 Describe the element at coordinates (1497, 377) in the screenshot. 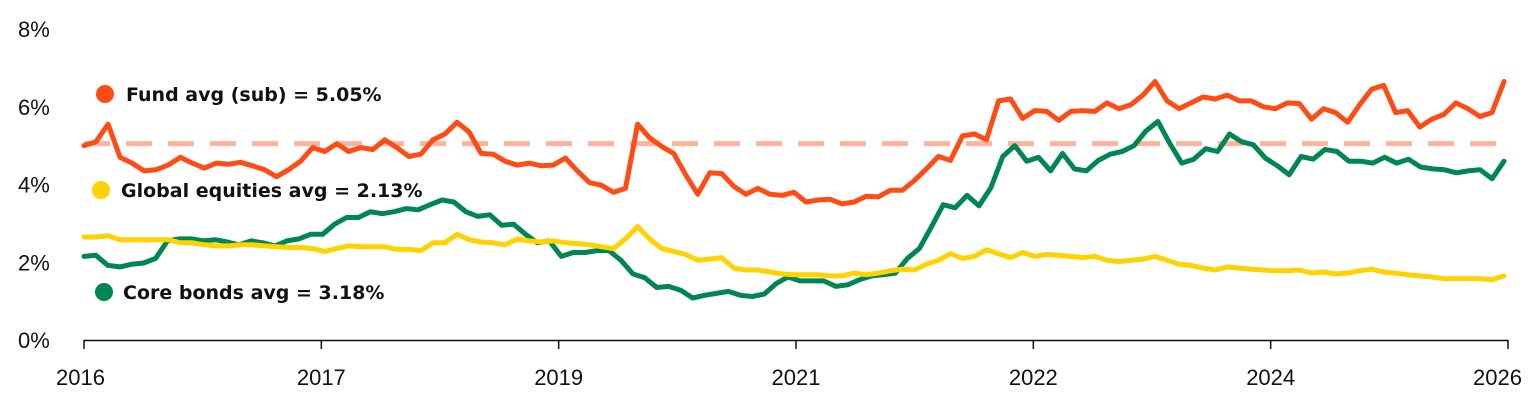

I see `x-tick-label: 2026` at that location.